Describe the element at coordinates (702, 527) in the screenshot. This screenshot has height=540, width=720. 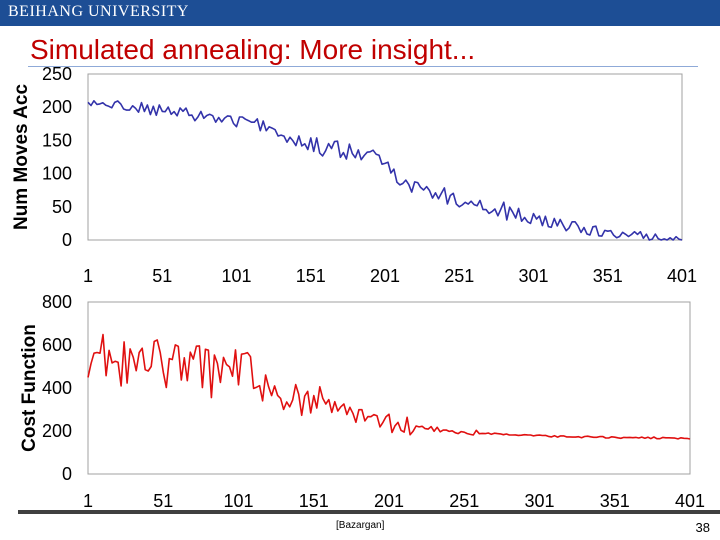
I see `page-number: 38` at that location.